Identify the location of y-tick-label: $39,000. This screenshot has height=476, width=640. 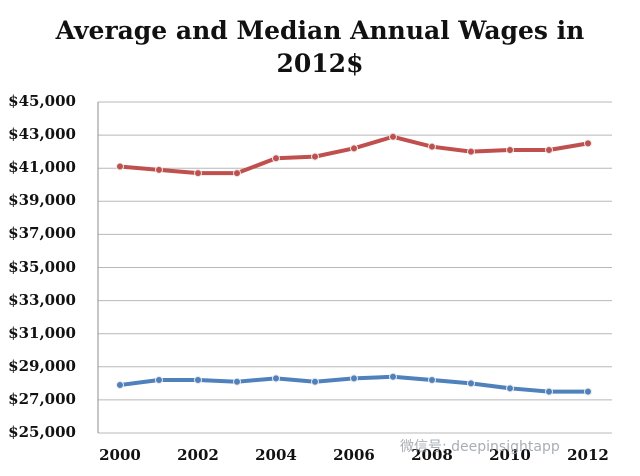
(42, 200).